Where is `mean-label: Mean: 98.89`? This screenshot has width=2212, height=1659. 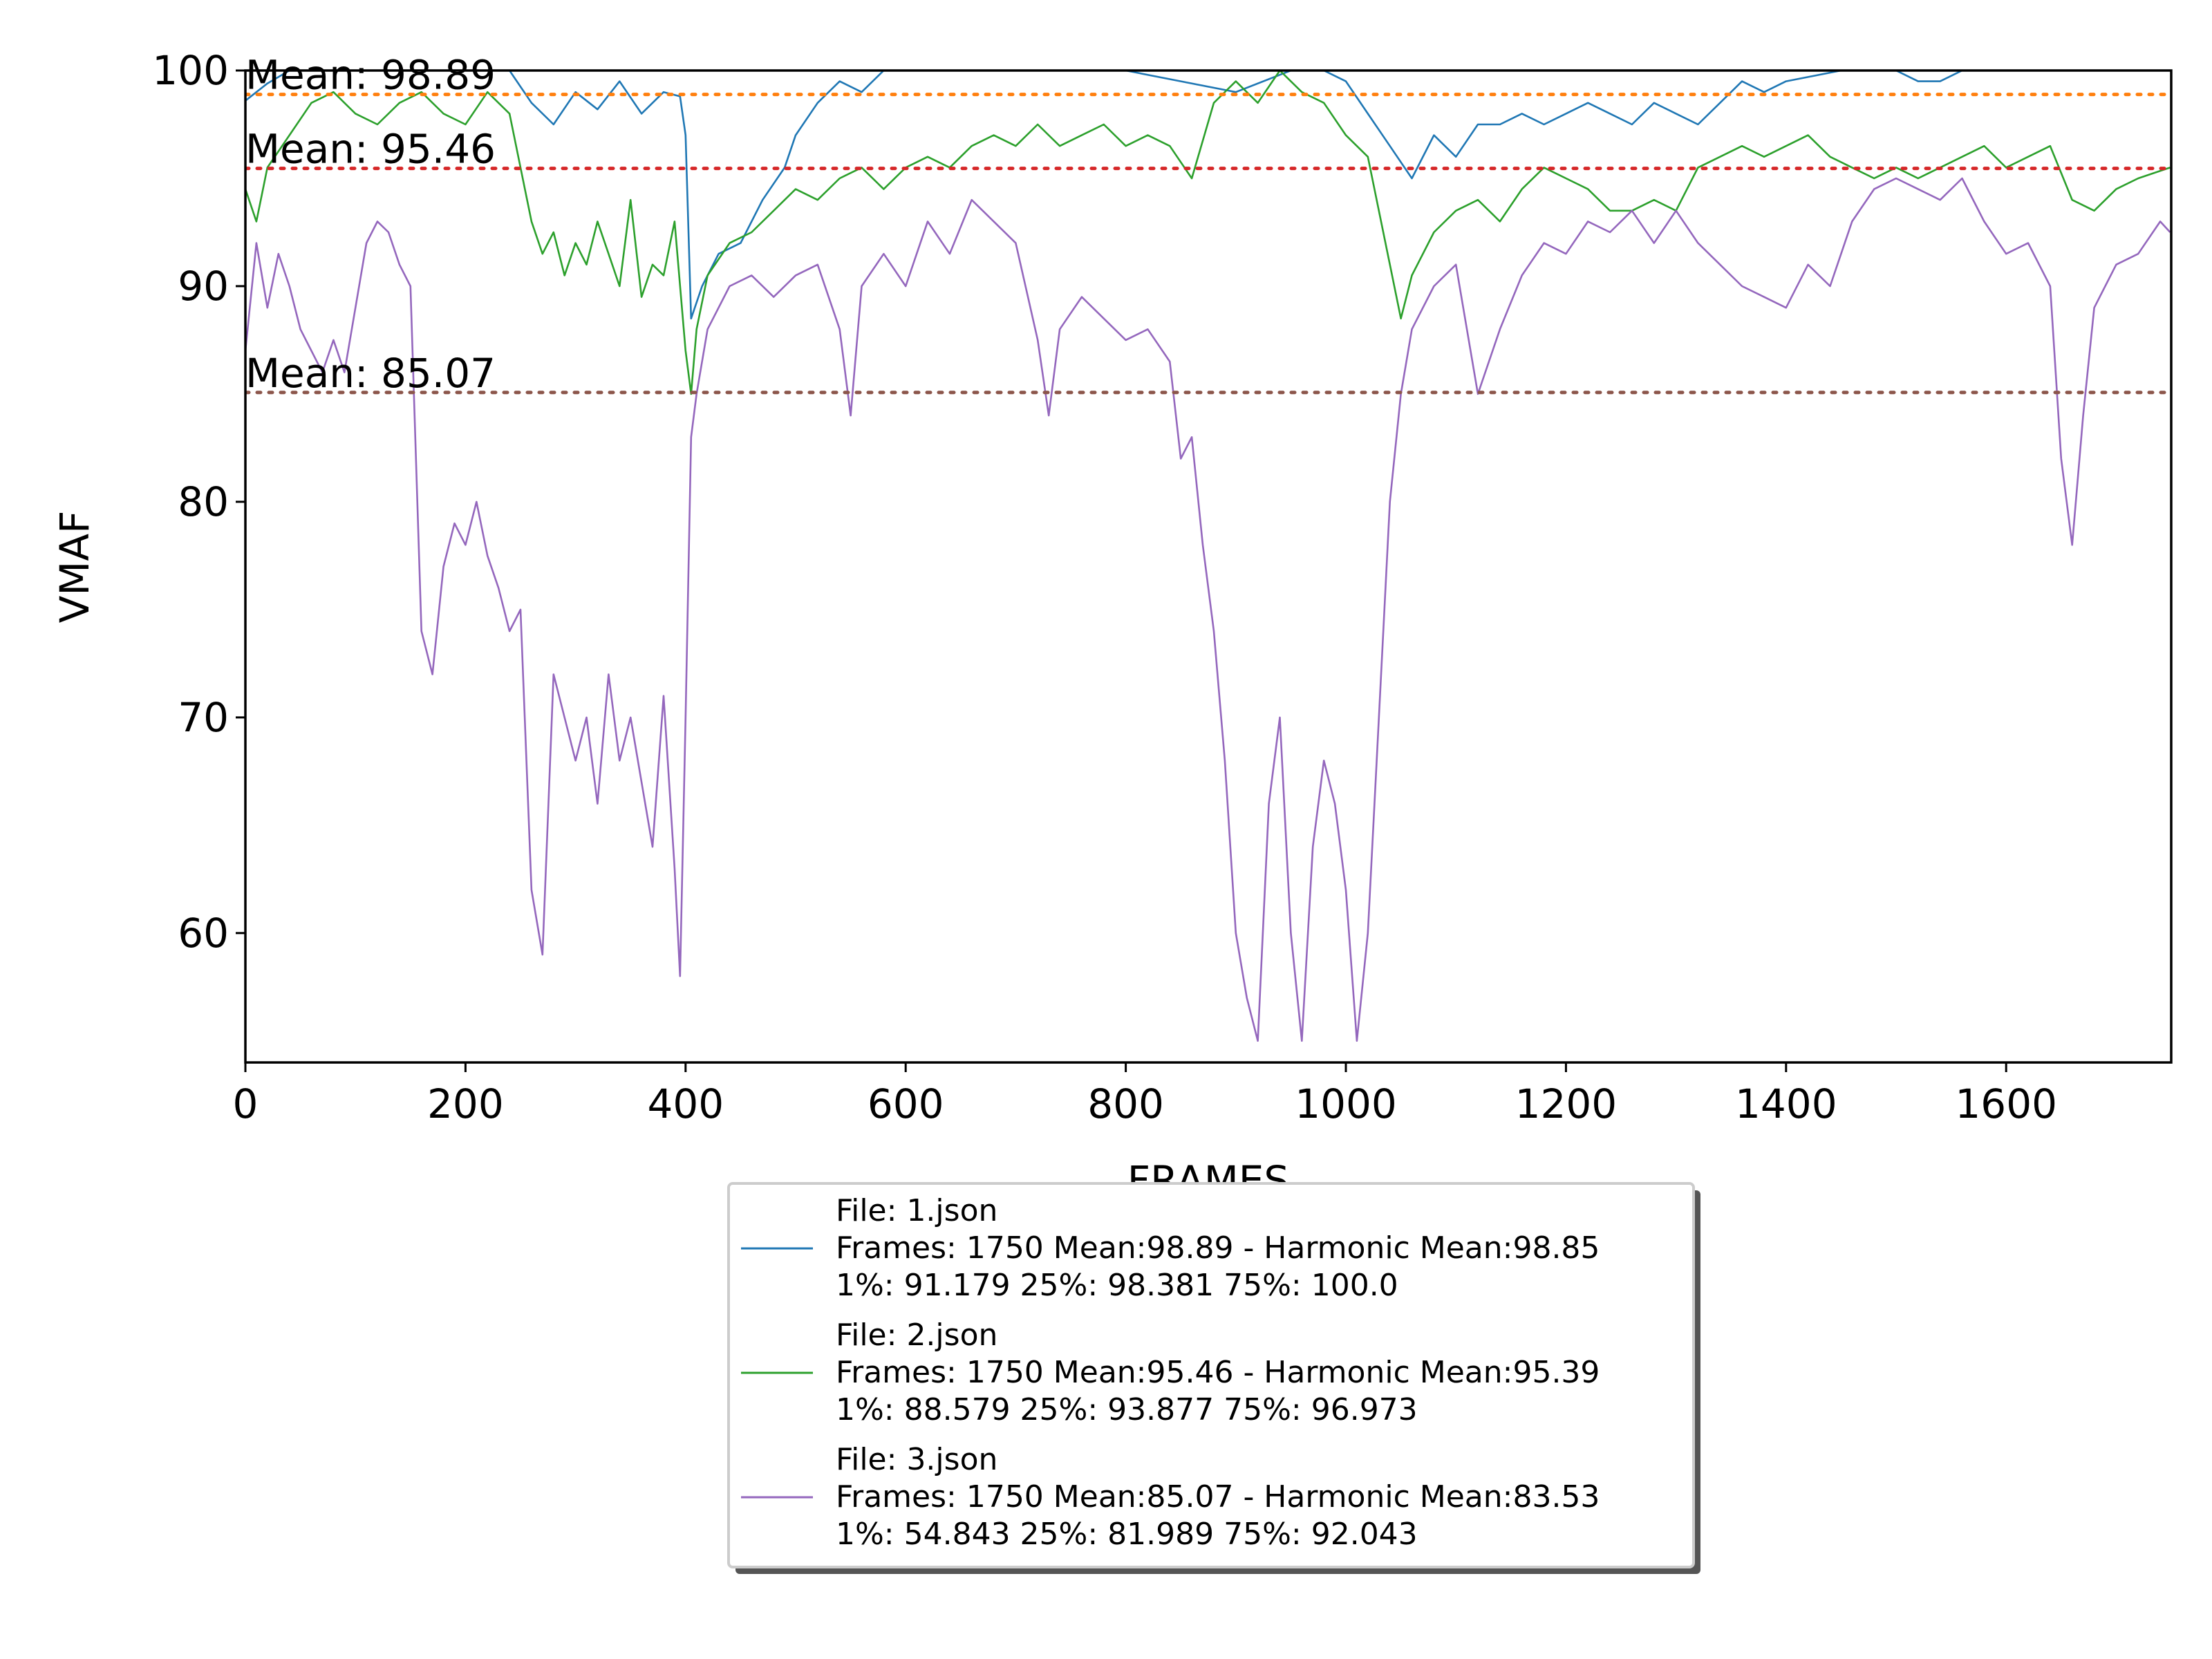
mean-label: Mean: 98.89 is located at coordinates (371, 75).